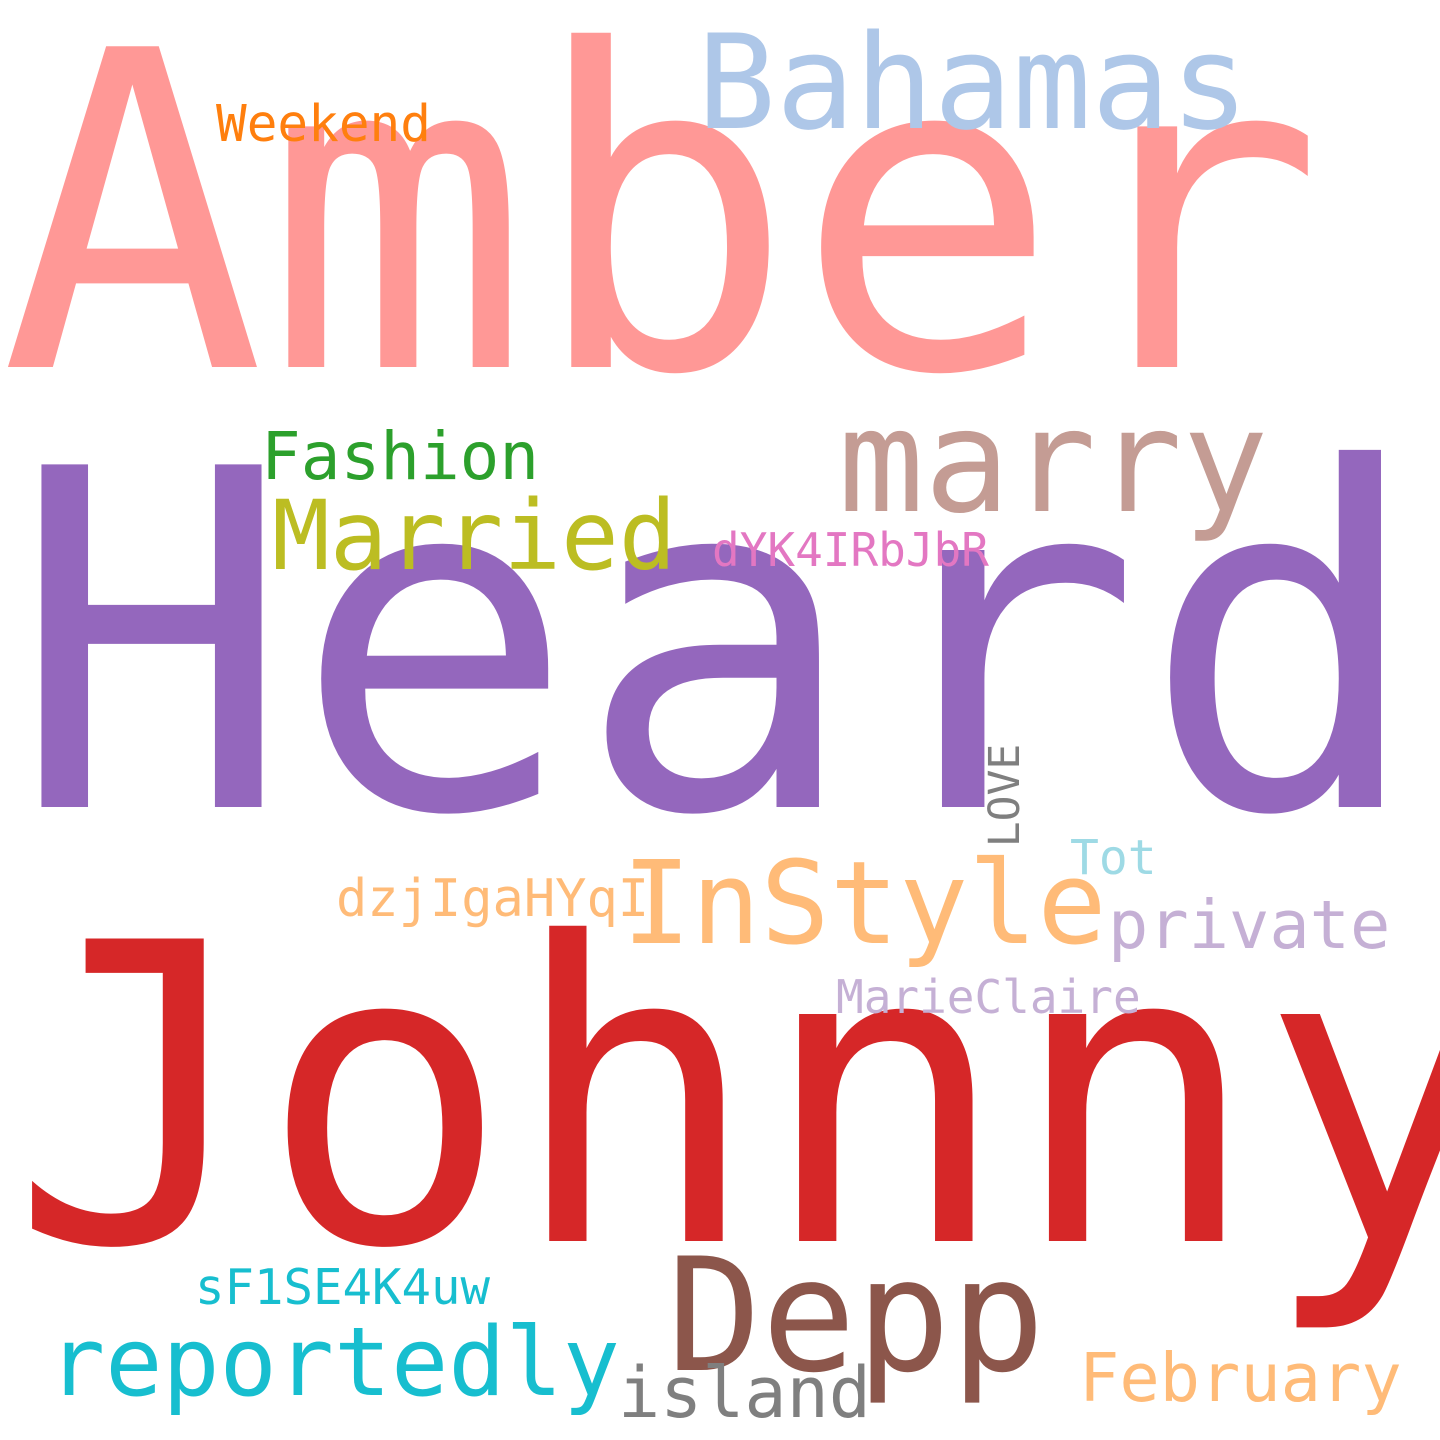 The height and width of the screenshot is (1440, 1440). I want to click on word-february: February, so click(1240, 1378).